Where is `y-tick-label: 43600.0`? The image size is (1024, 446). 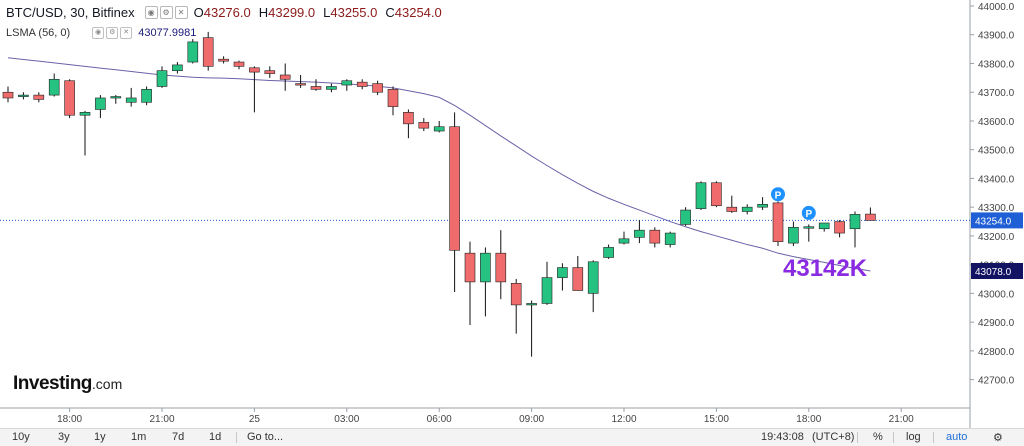 y-tick-label: 43600.0 is located at coordinates (996, 122).